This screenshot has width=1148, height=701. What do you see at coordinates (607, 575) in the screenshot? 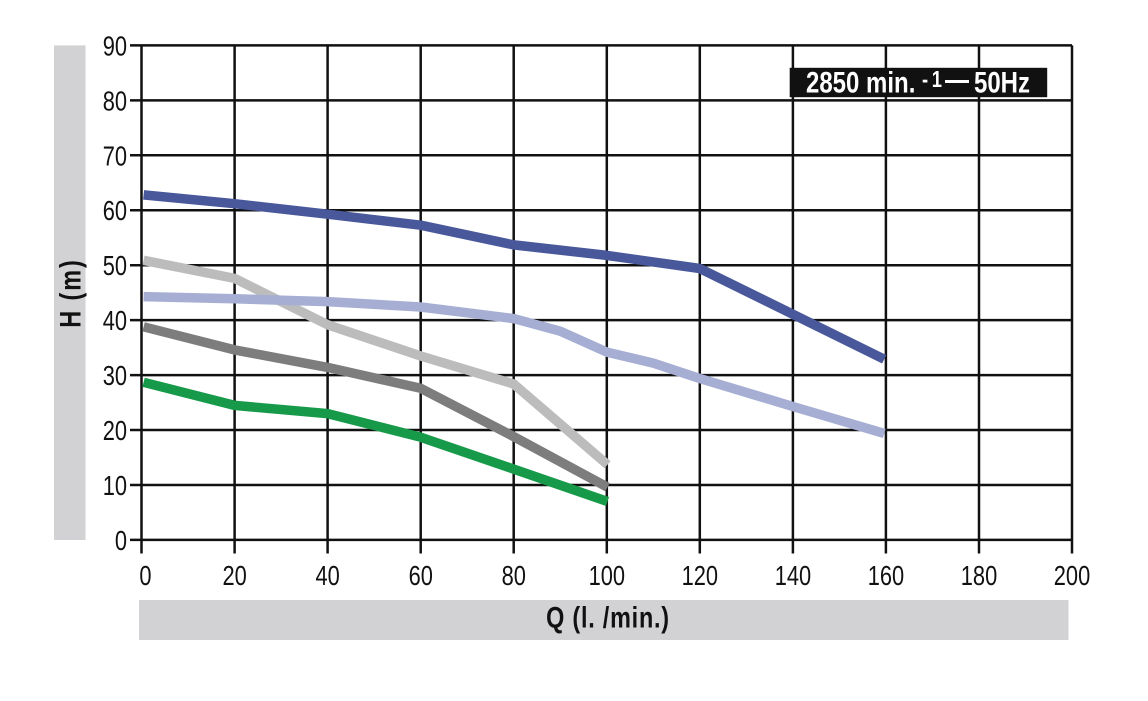
I see `svg-text: 100` at bounding box center [607, 575].